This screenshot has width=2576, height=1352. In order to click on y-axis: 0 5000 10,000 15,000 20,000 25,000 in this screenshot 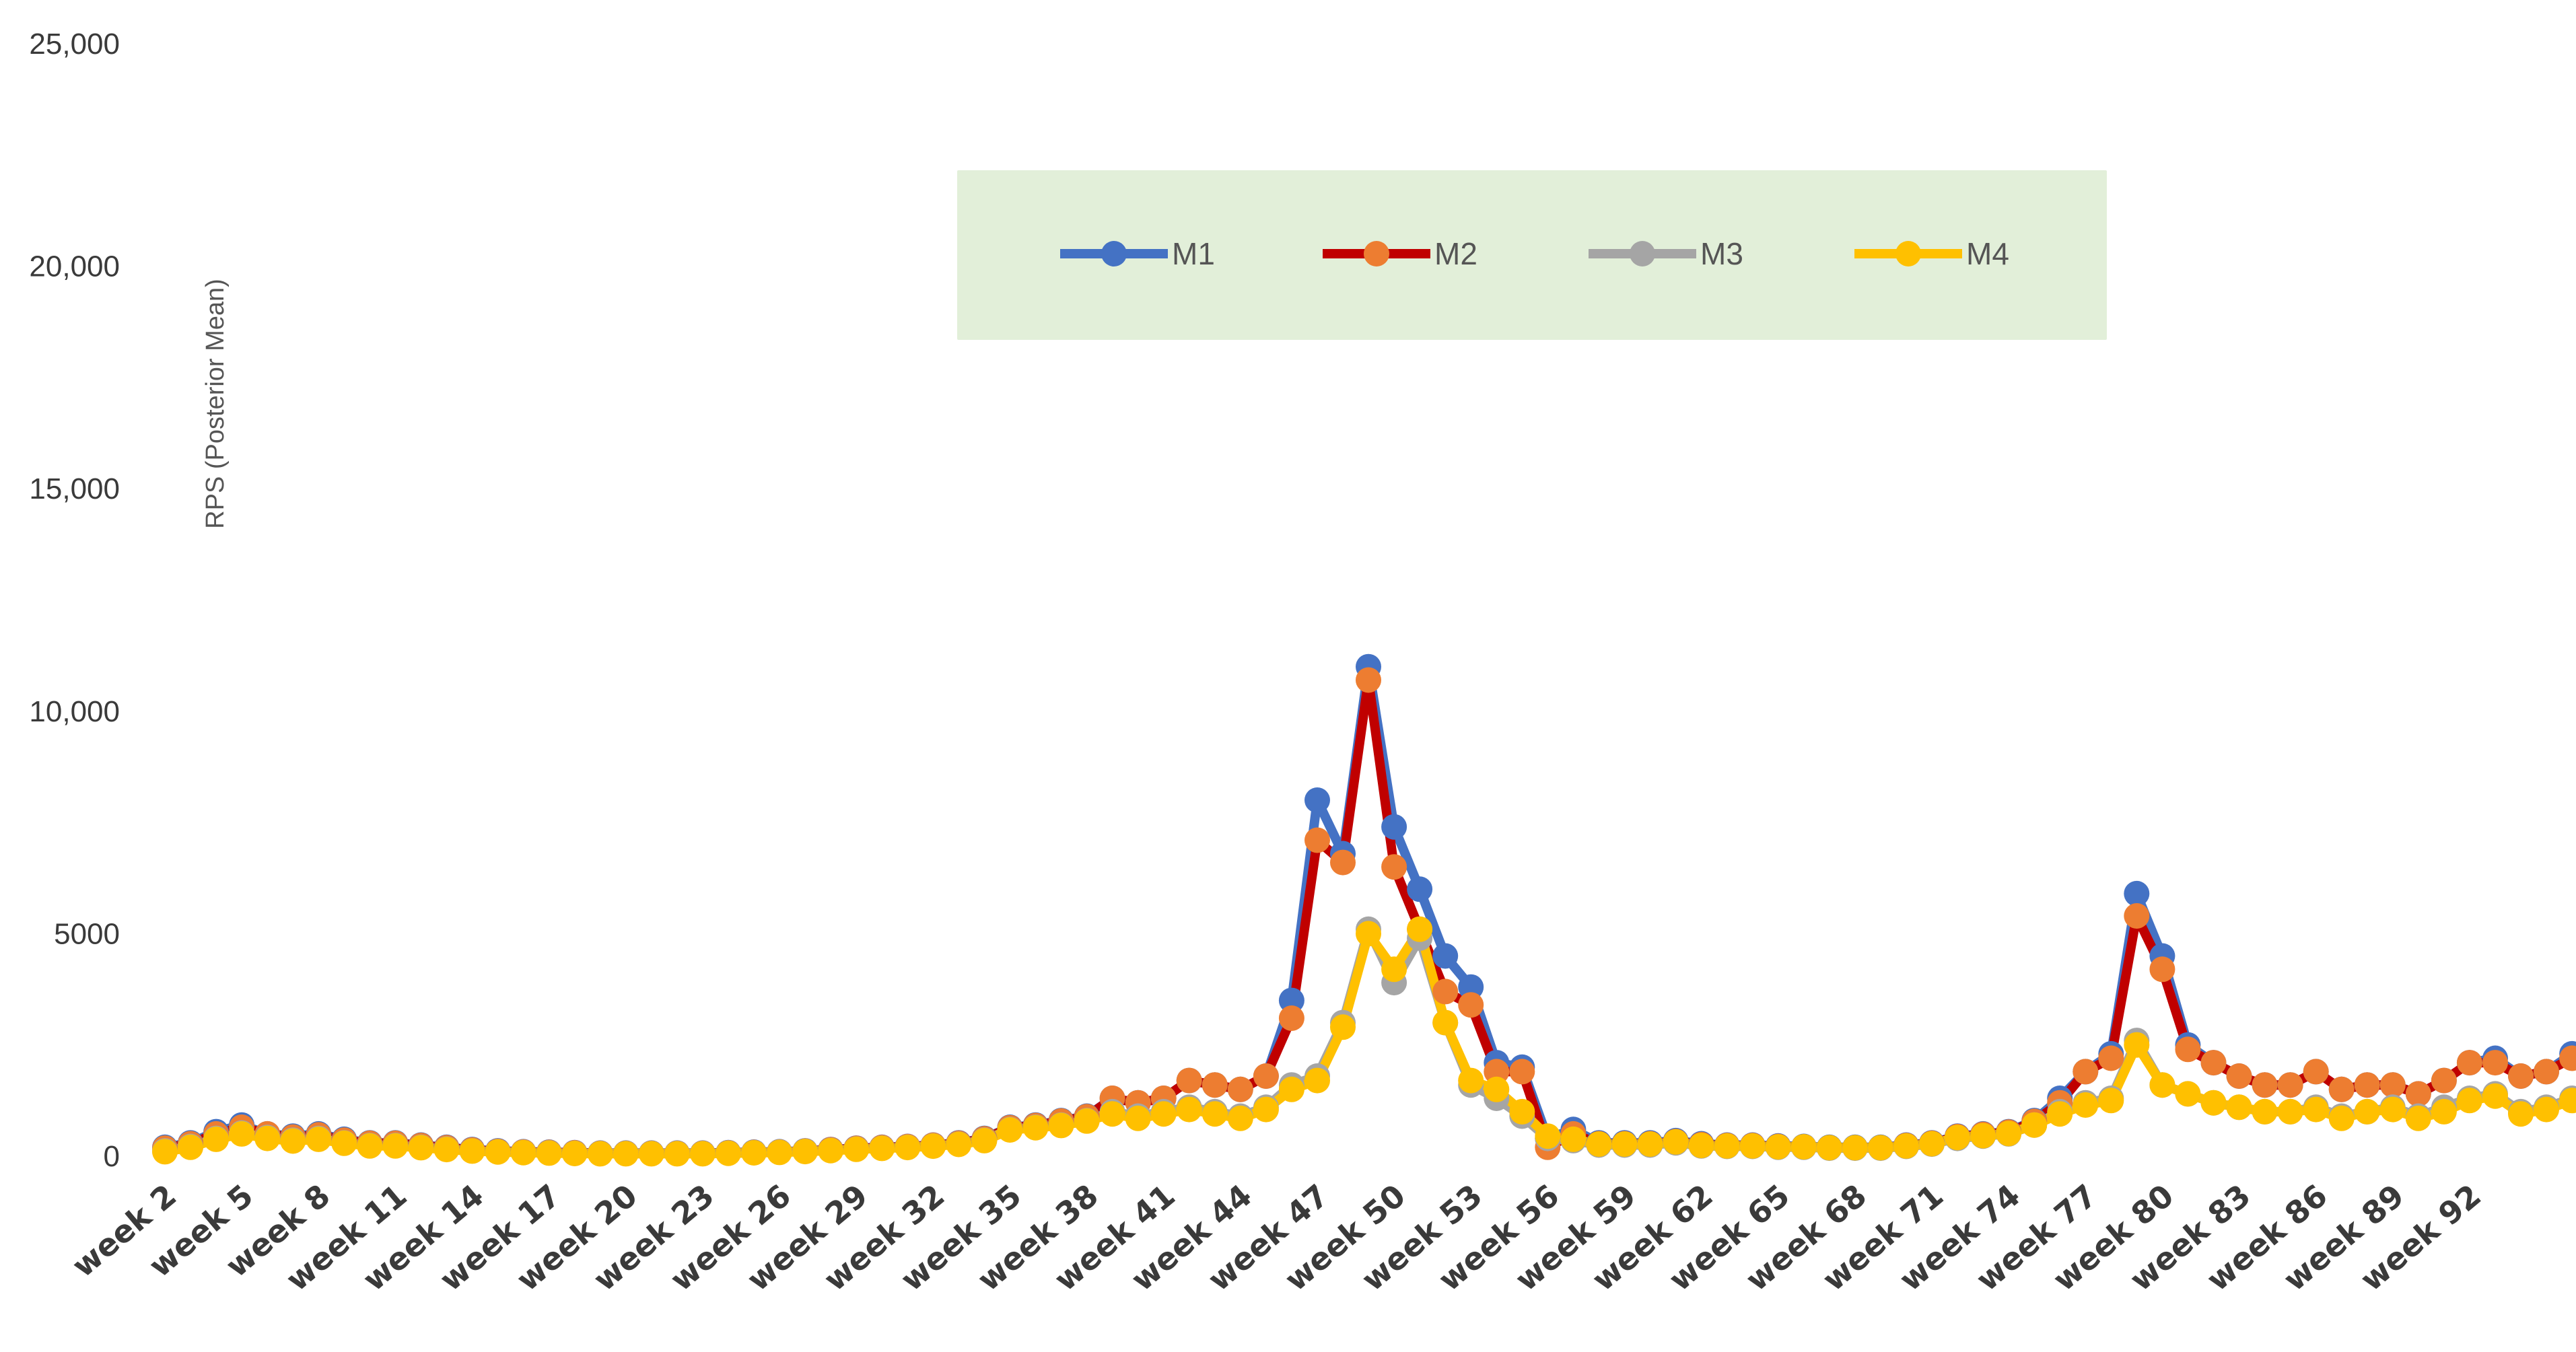, I will do `click(74, 601)`.